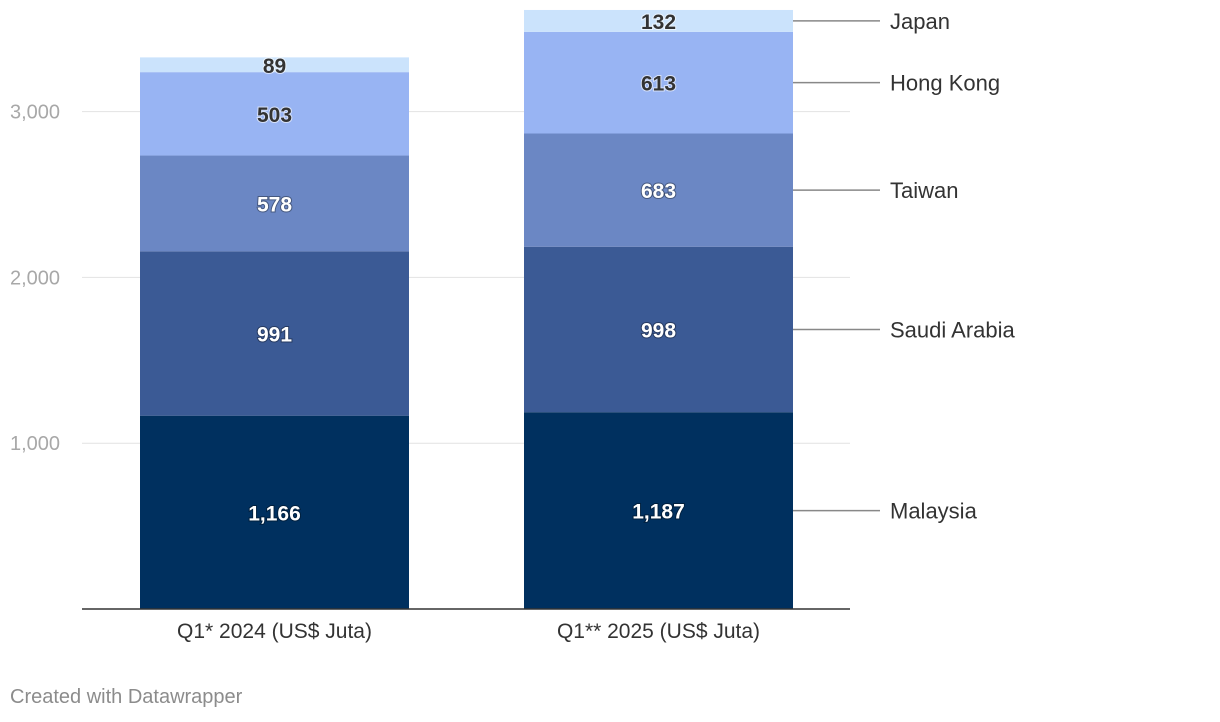 Image resolution: width=1220 pixels, height=722 pixels. I want to click on value-label: 132, so click(658, 22).